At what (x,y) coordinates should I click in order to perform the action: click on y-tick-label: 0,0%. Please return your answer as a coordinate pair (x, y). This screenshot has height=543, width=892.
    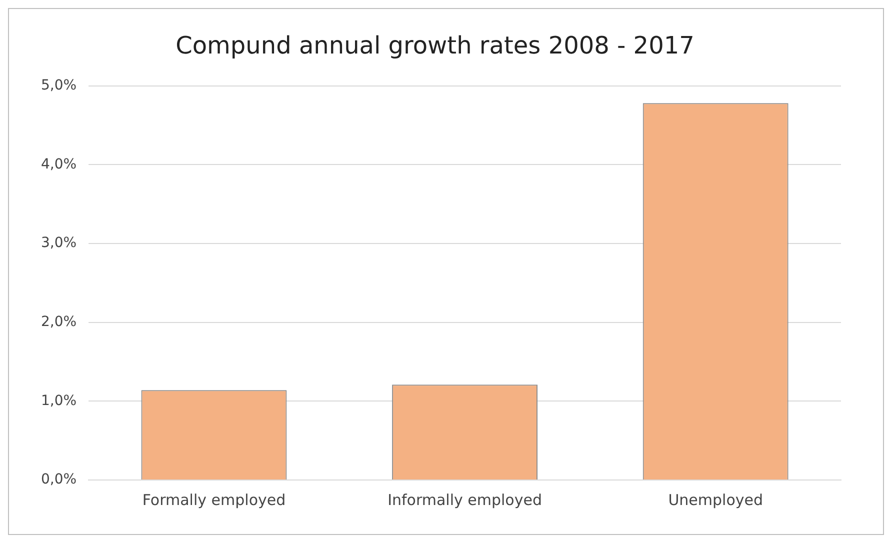
    Looking at the image, I should click on (58, 480).